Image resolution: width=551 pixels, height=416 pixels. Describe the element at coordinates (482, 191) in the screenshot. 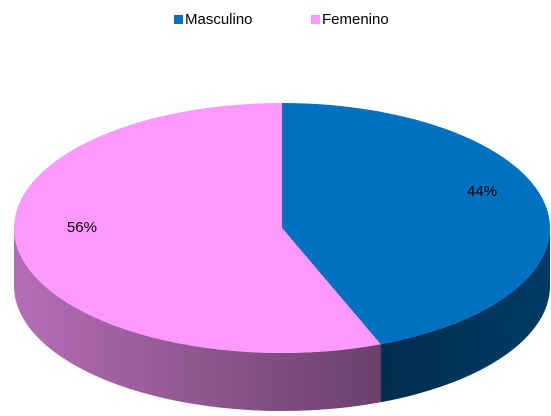

I see `data-label: 44%` at that location.